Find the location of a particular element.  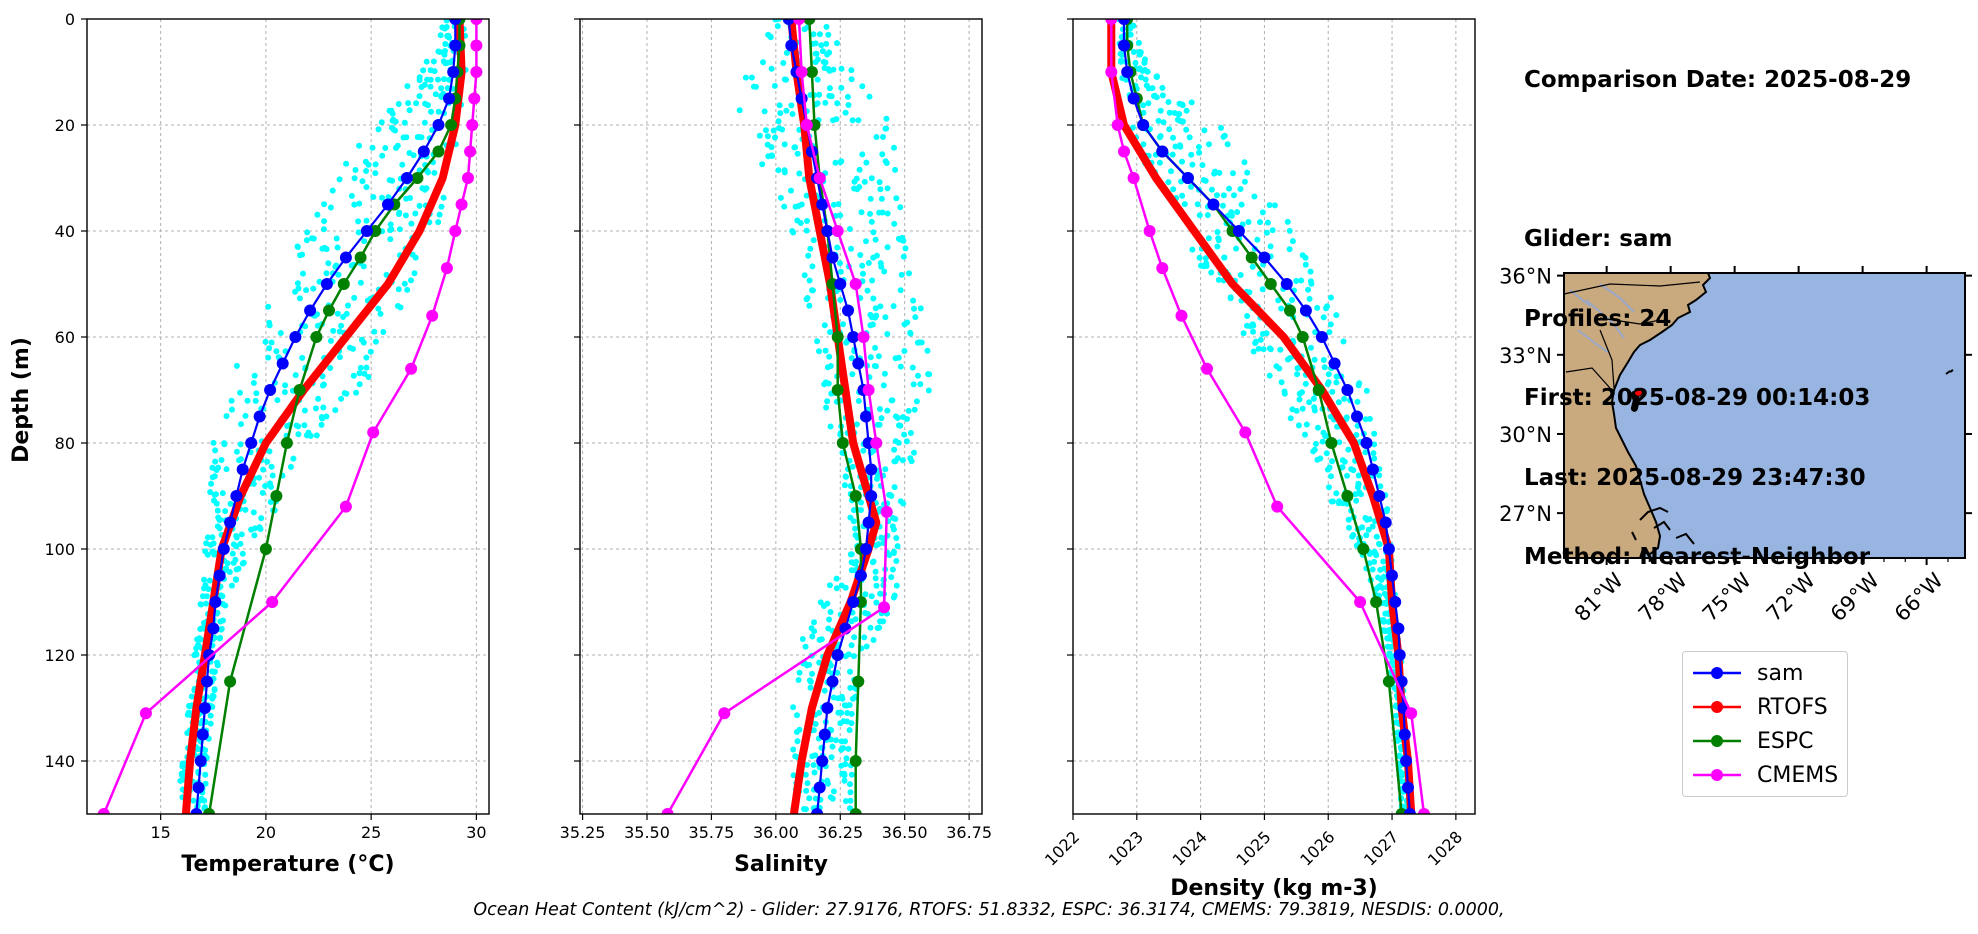

legend-glider-icon is located at coordinates (1717, 673).